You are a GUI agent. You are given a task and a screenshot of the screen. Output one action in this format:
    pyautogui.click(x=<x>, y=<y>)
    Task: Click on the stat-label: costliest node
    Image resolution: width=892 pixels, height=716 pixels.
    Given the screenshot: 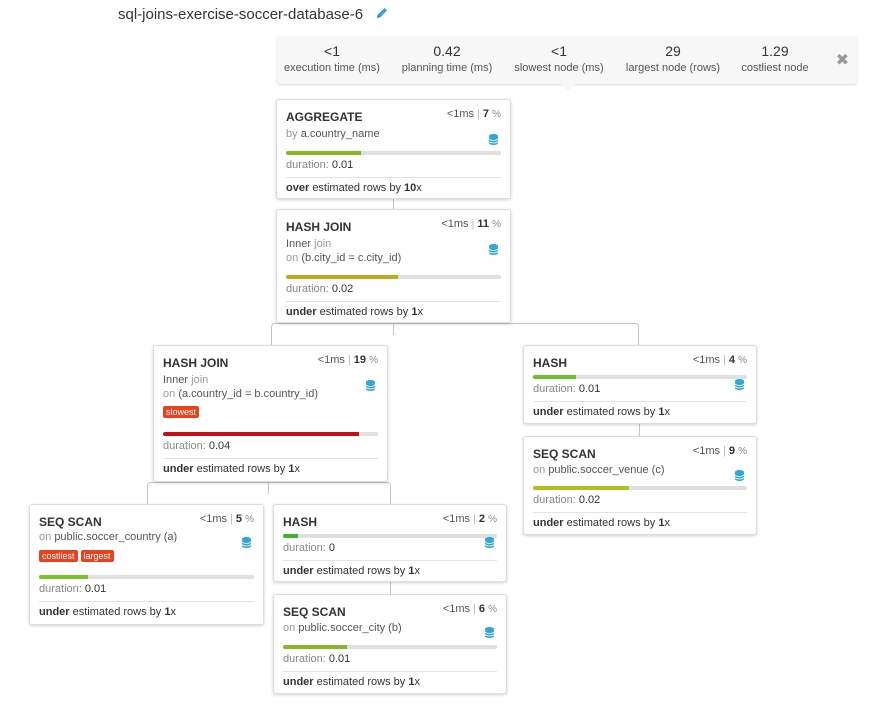 What is the action you would take?
    pyautogui.click(x=775, y=68)
    